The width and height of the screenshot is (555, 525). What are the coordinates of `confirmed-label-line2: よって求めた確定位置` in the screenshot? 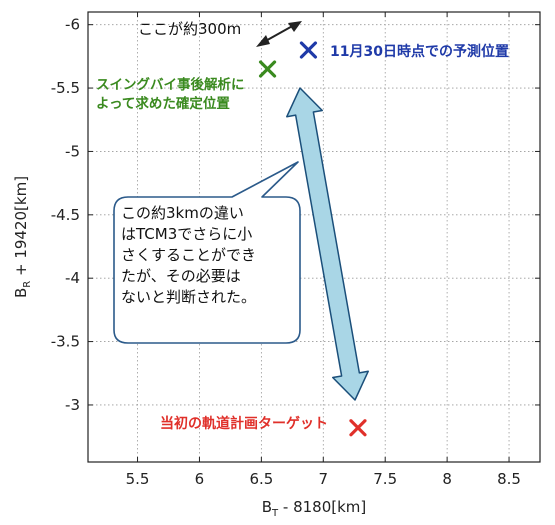 It's located at (163, 103).